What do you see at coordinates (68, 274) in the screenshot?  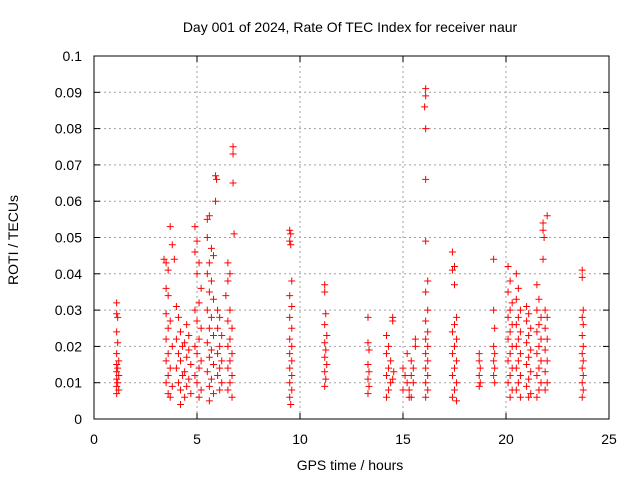 I see `y-tick-label: 0.04` at bounding box center [68, 274].